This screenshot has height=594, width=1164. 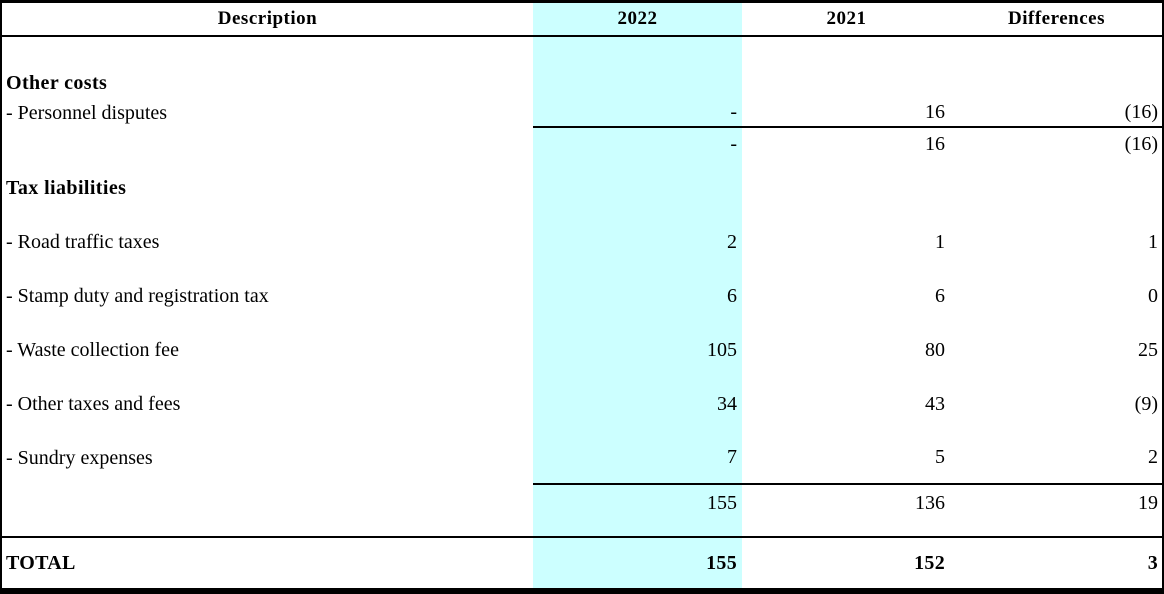 I want to click on table-row: - Stamp duty and registration tax 6 6 0, so click(x=582, y=296).